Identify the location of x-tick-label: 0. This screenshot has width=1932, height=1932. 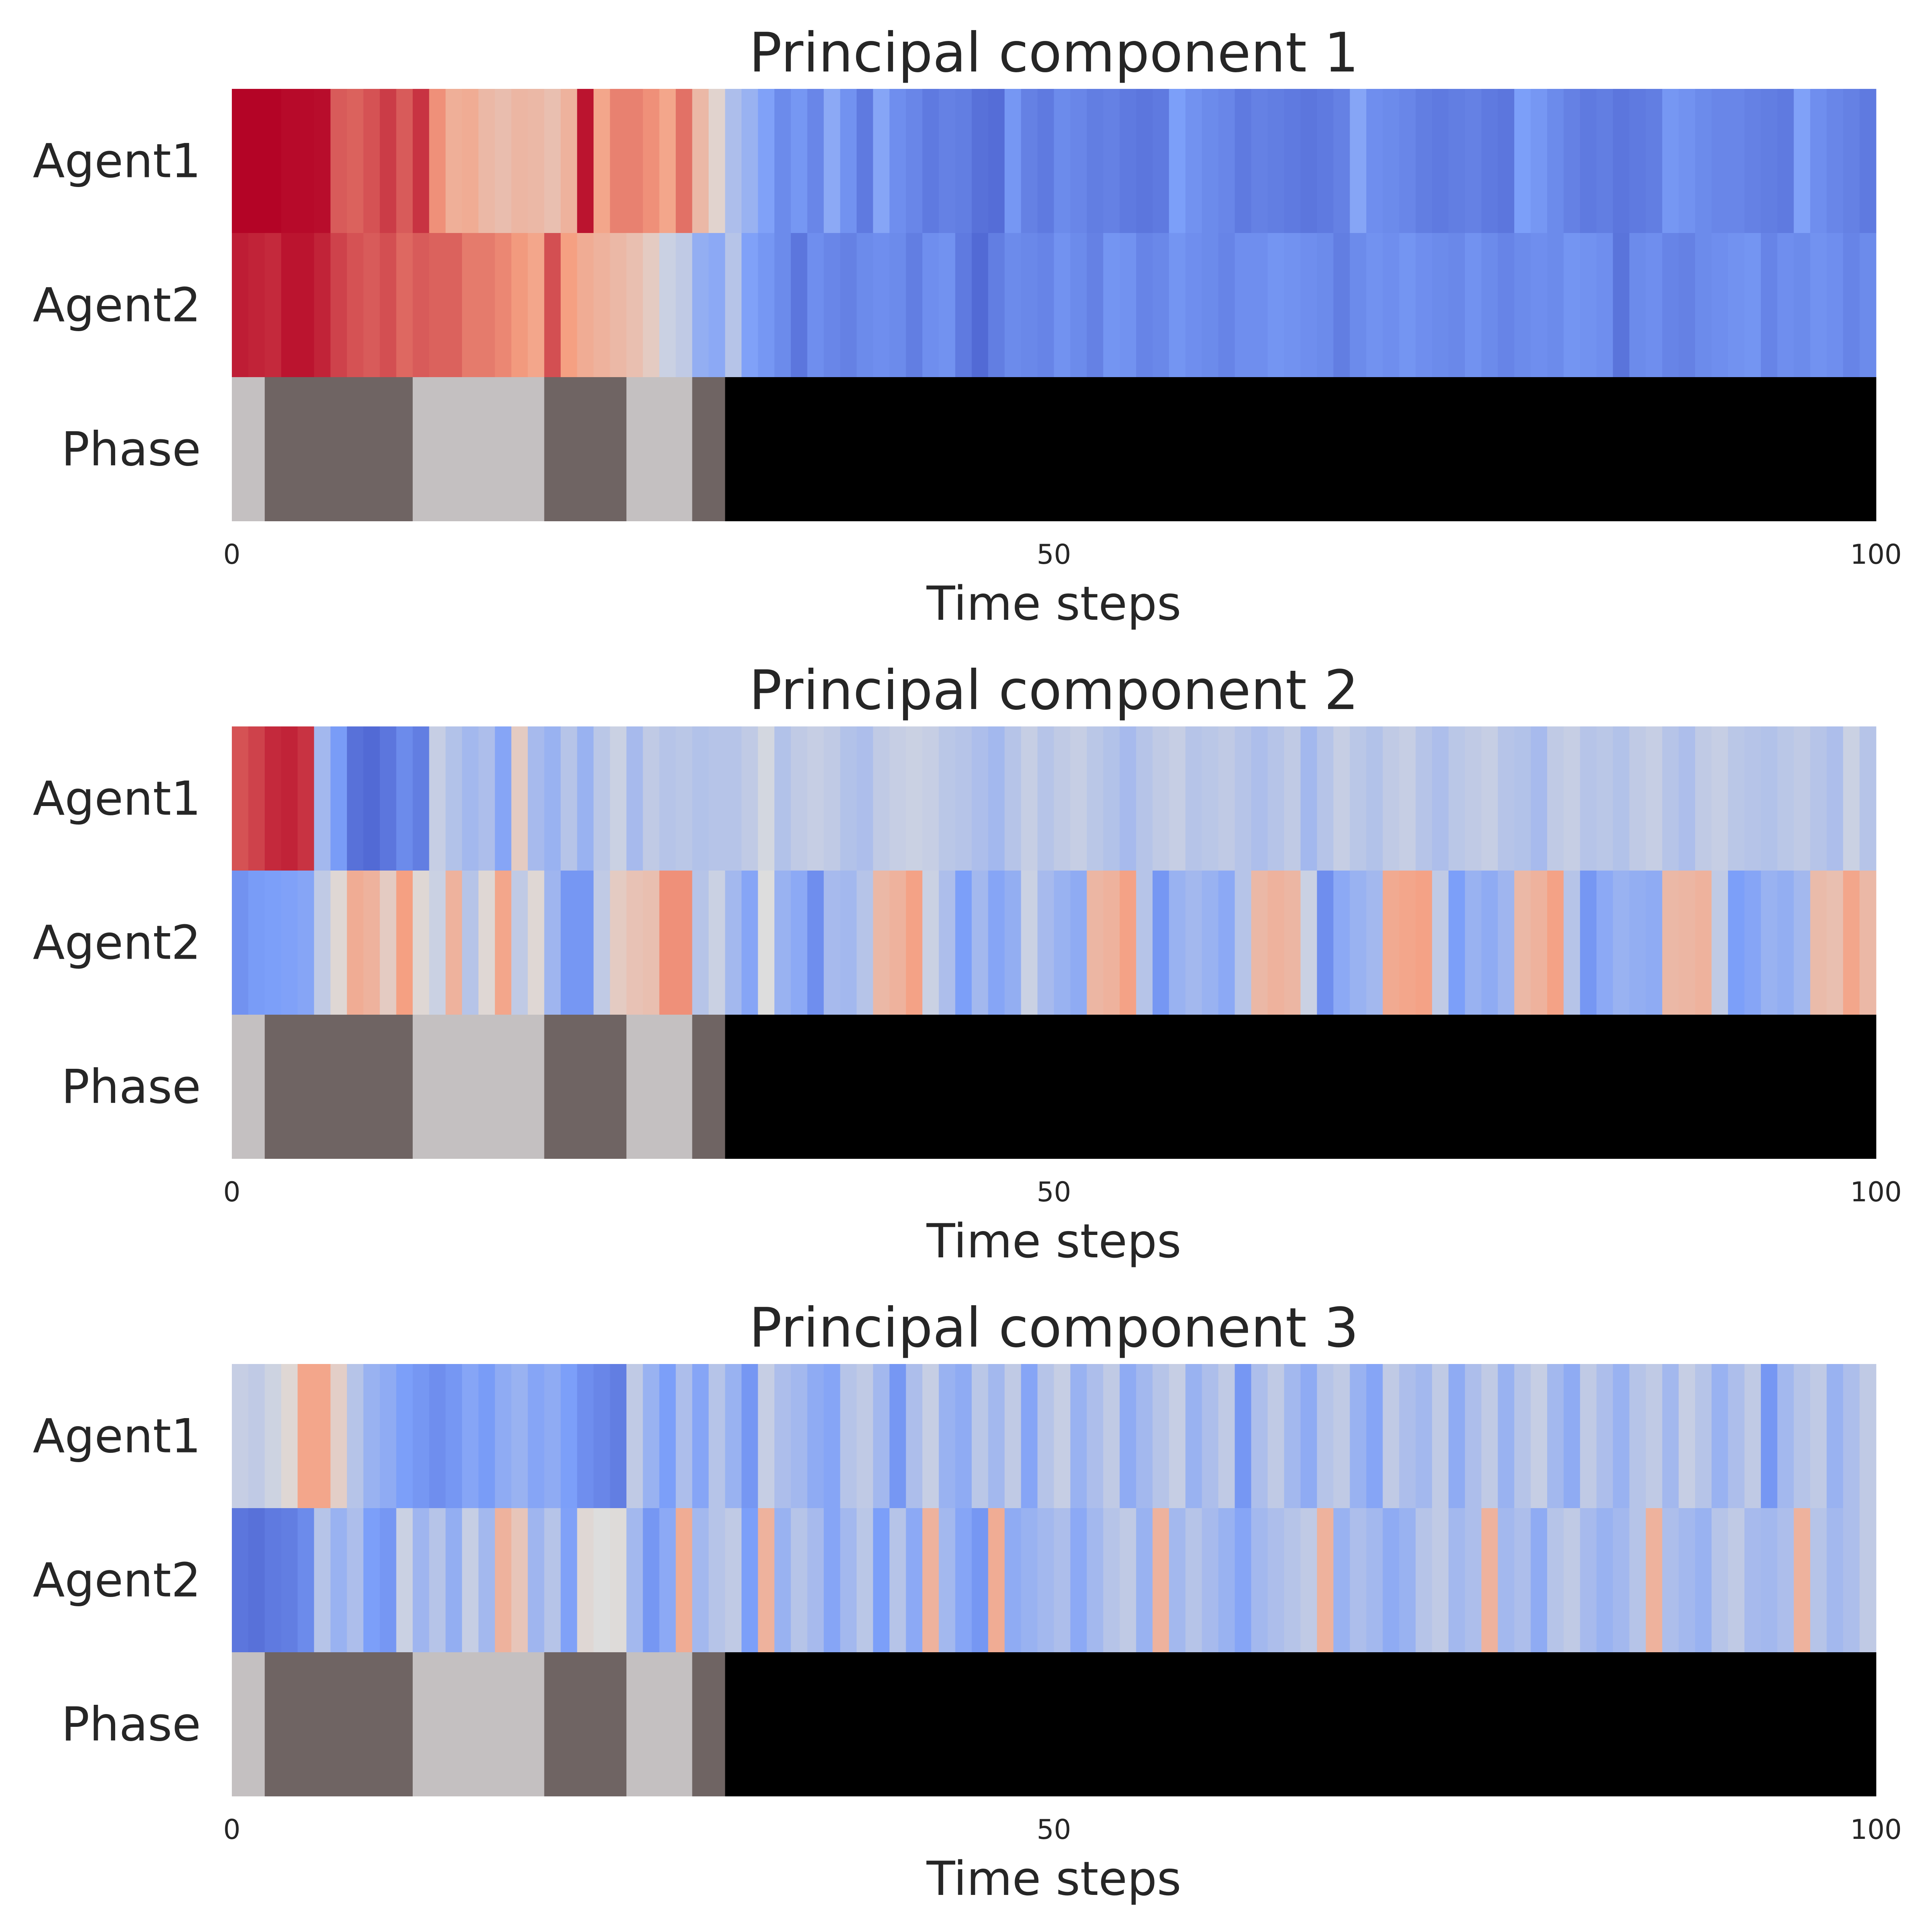
(232, 1192).